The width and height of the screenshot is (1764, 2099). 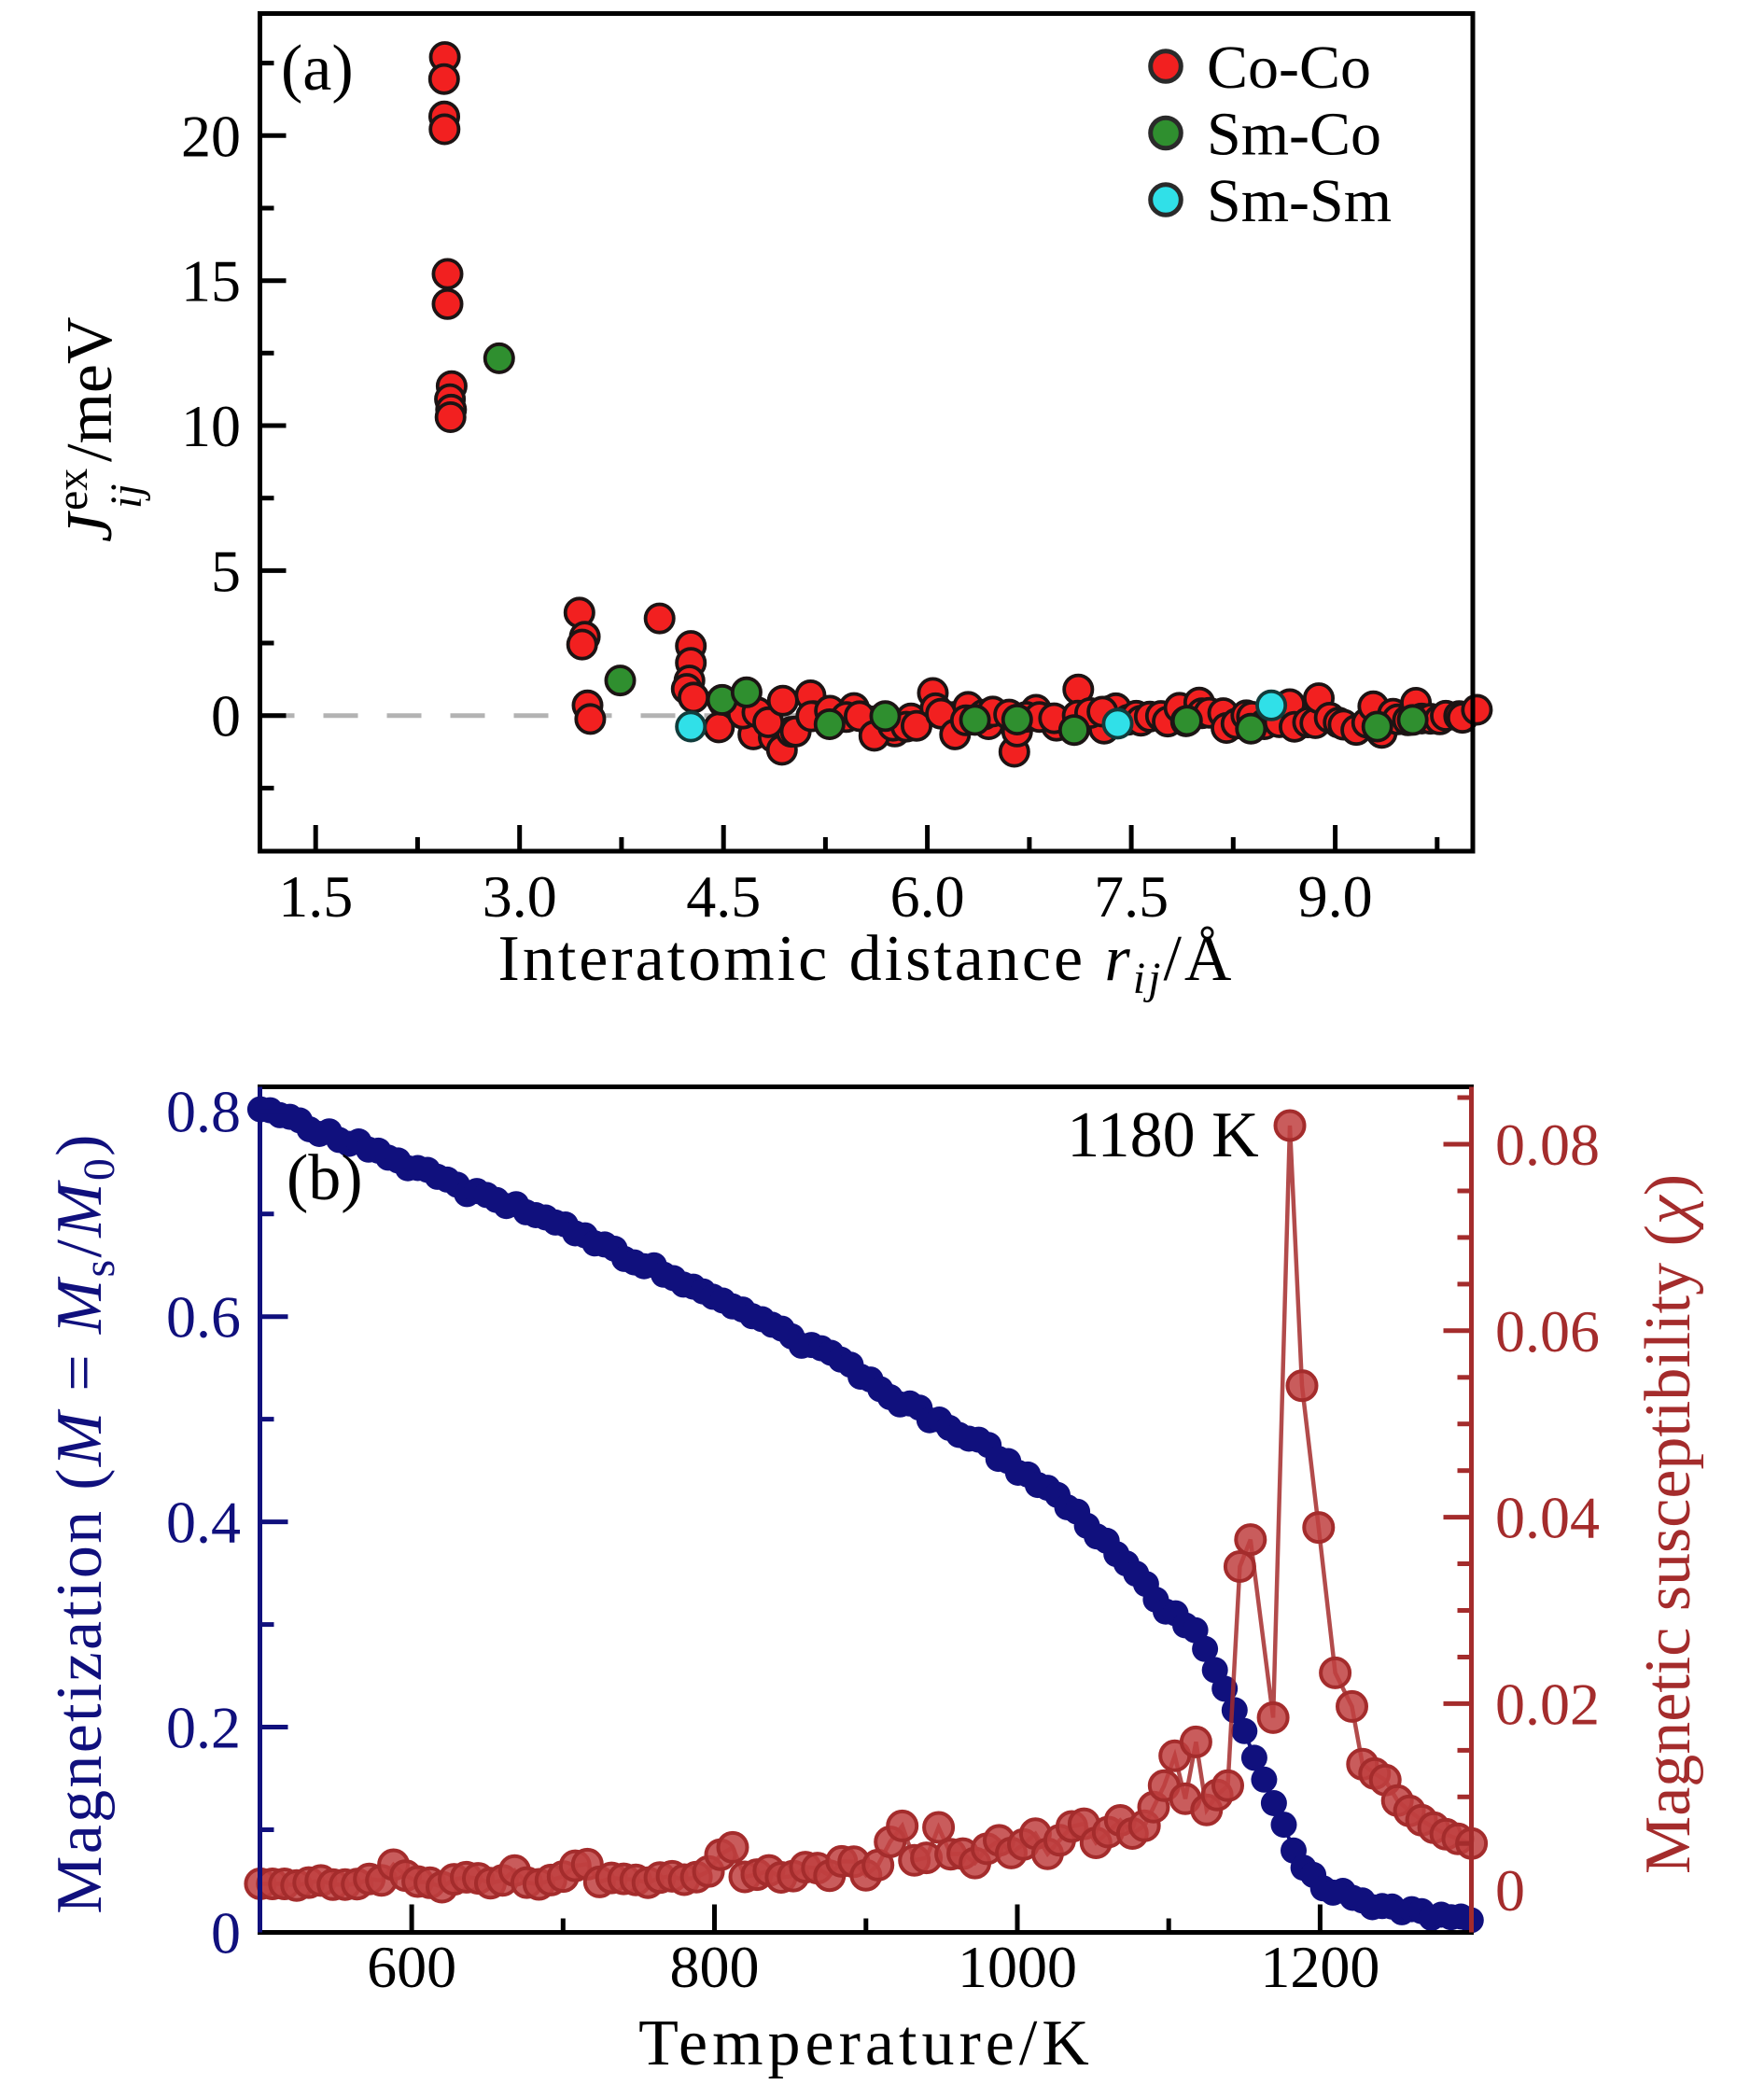 What do you see at coordinates (1547, 1518) in the screenshot?
I see `svg-text: 0.04` at bounding box center [1547, 1518].